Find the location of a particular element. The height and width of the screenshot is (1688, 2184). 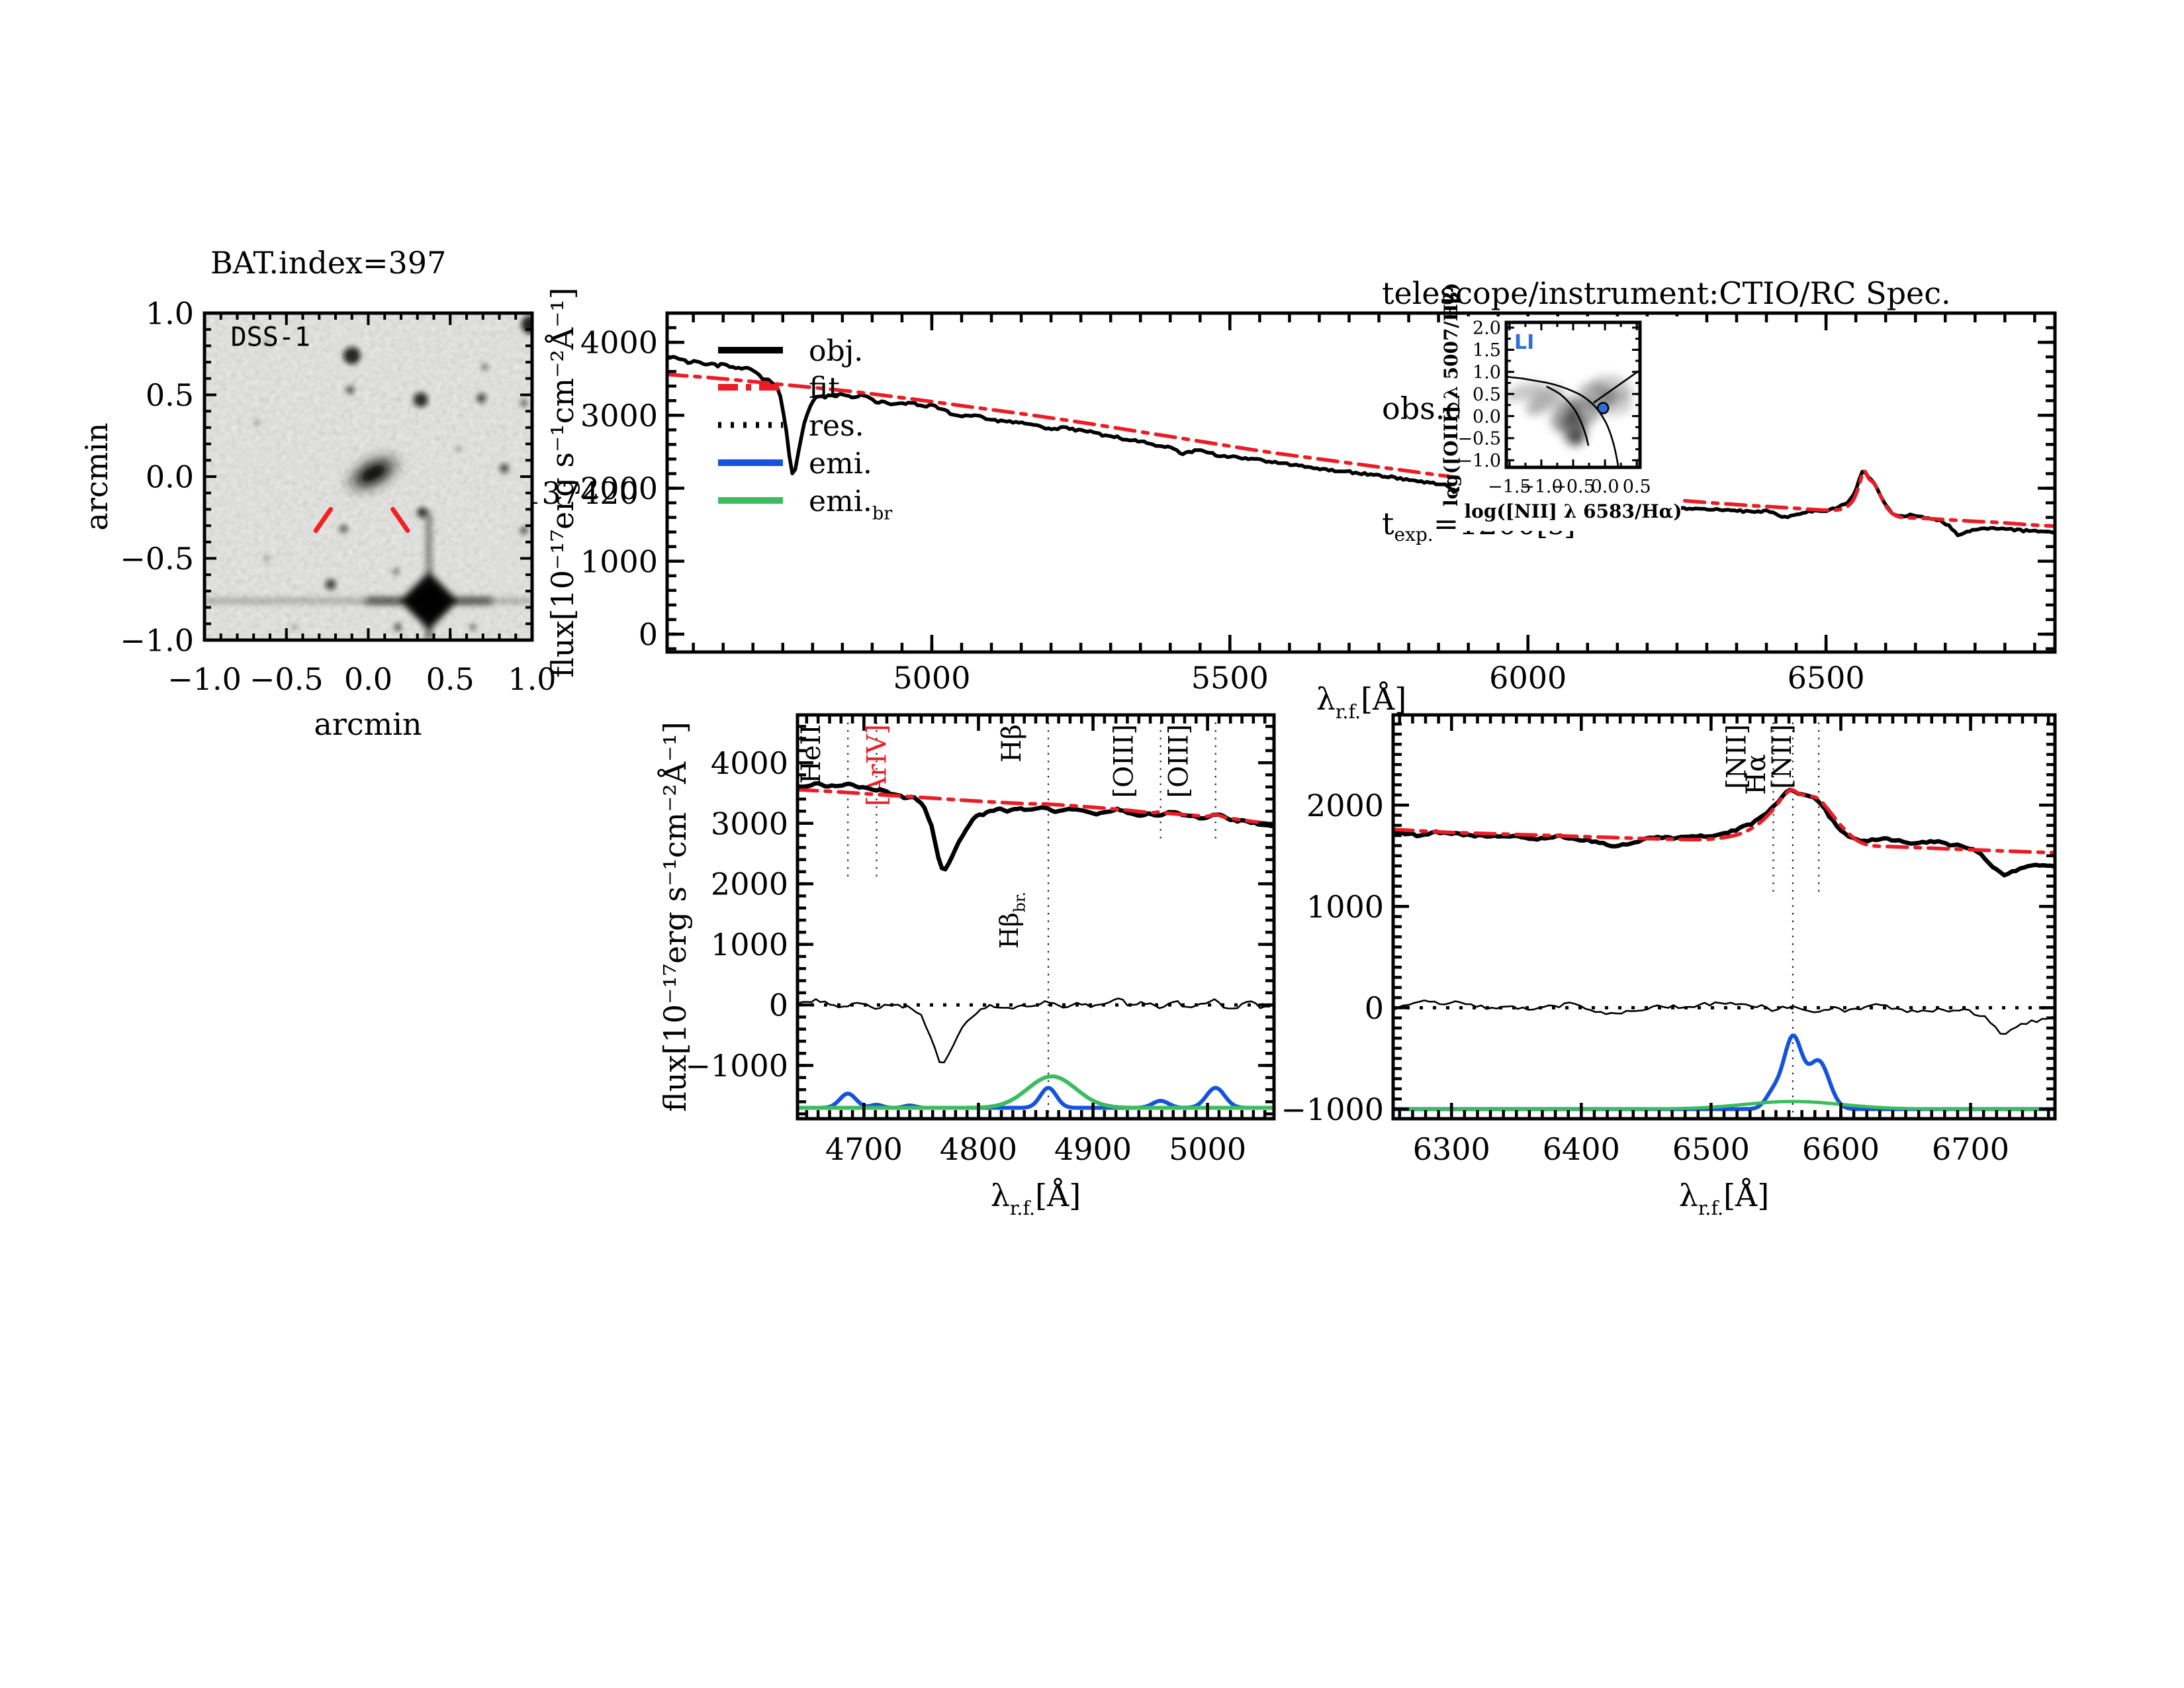

x-tick-label: 6500 is located at coordinates (1711, 1149).